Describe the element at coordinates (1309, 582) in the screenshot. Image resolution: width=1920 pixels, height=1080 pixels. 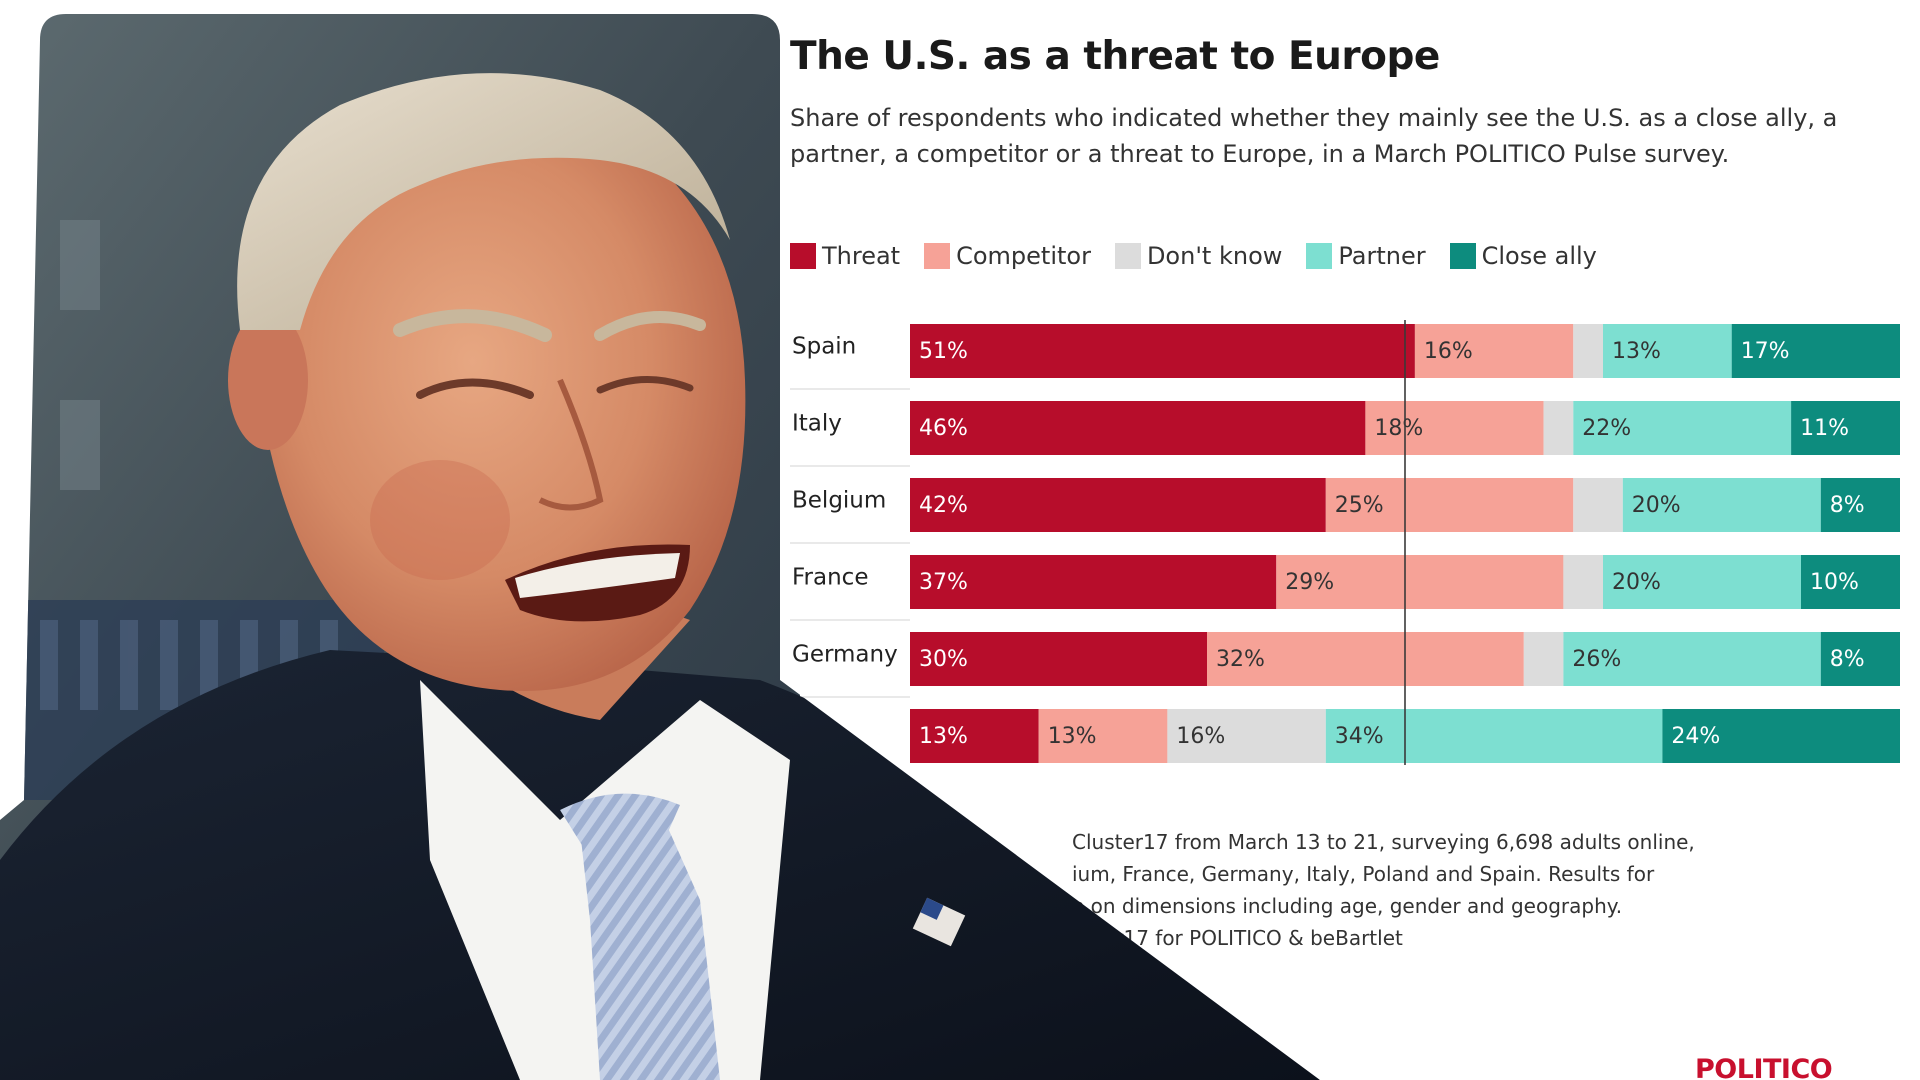
I see `data-label: 29%` at that location.